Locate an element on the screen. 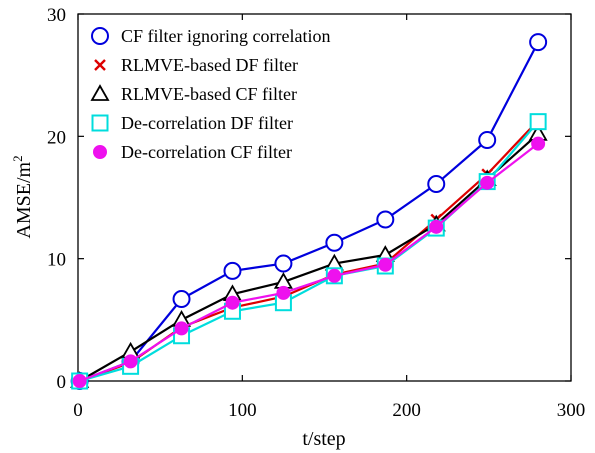 The width and height of the screenshot is (595, 453). legend-entry-3: De-correlation DF filter is located at coordinates (192, 123).